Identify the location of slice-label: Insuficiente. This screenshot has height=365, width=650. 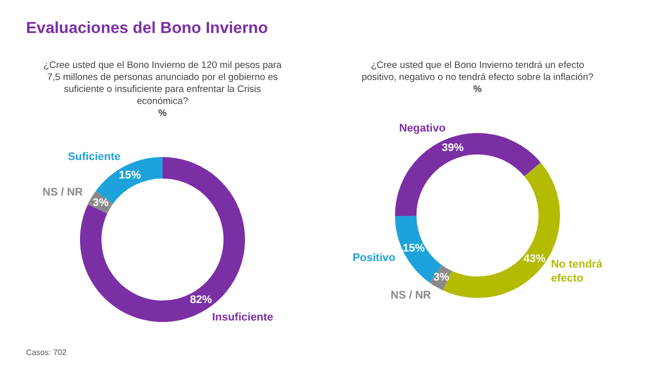
(243, 318).